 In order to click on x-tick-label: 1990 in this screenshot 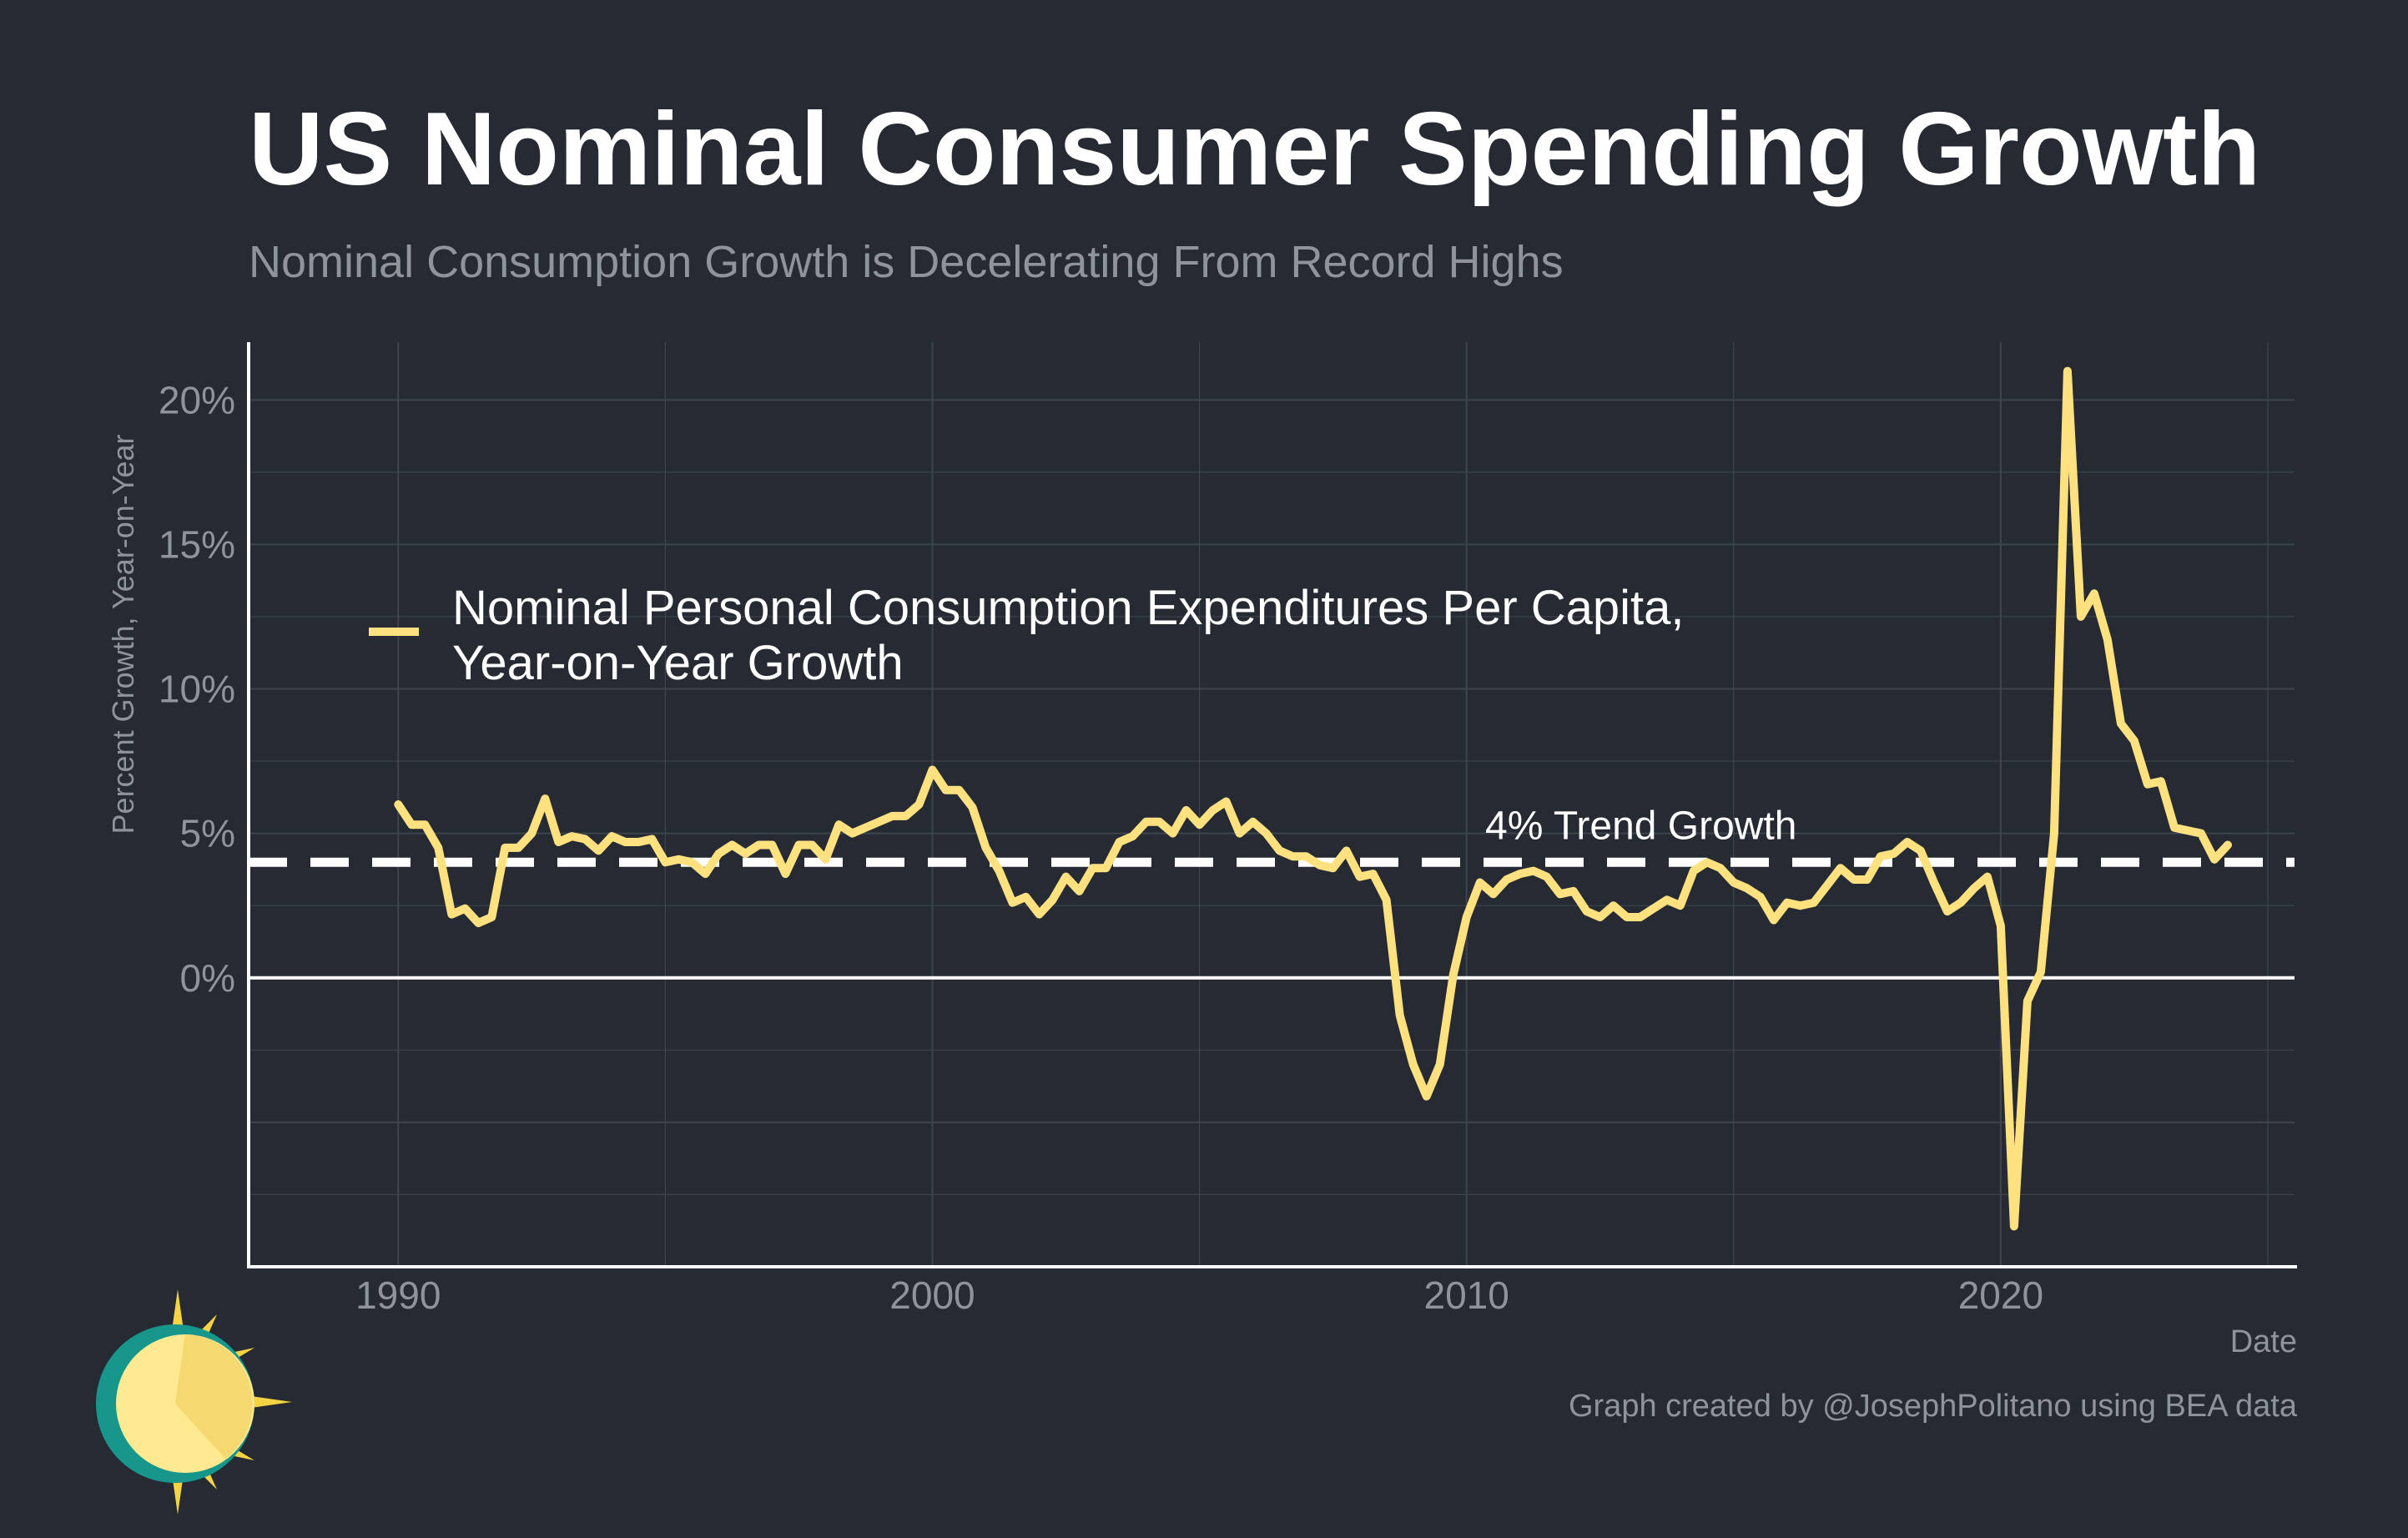, I will do `click(398, 1295)`.